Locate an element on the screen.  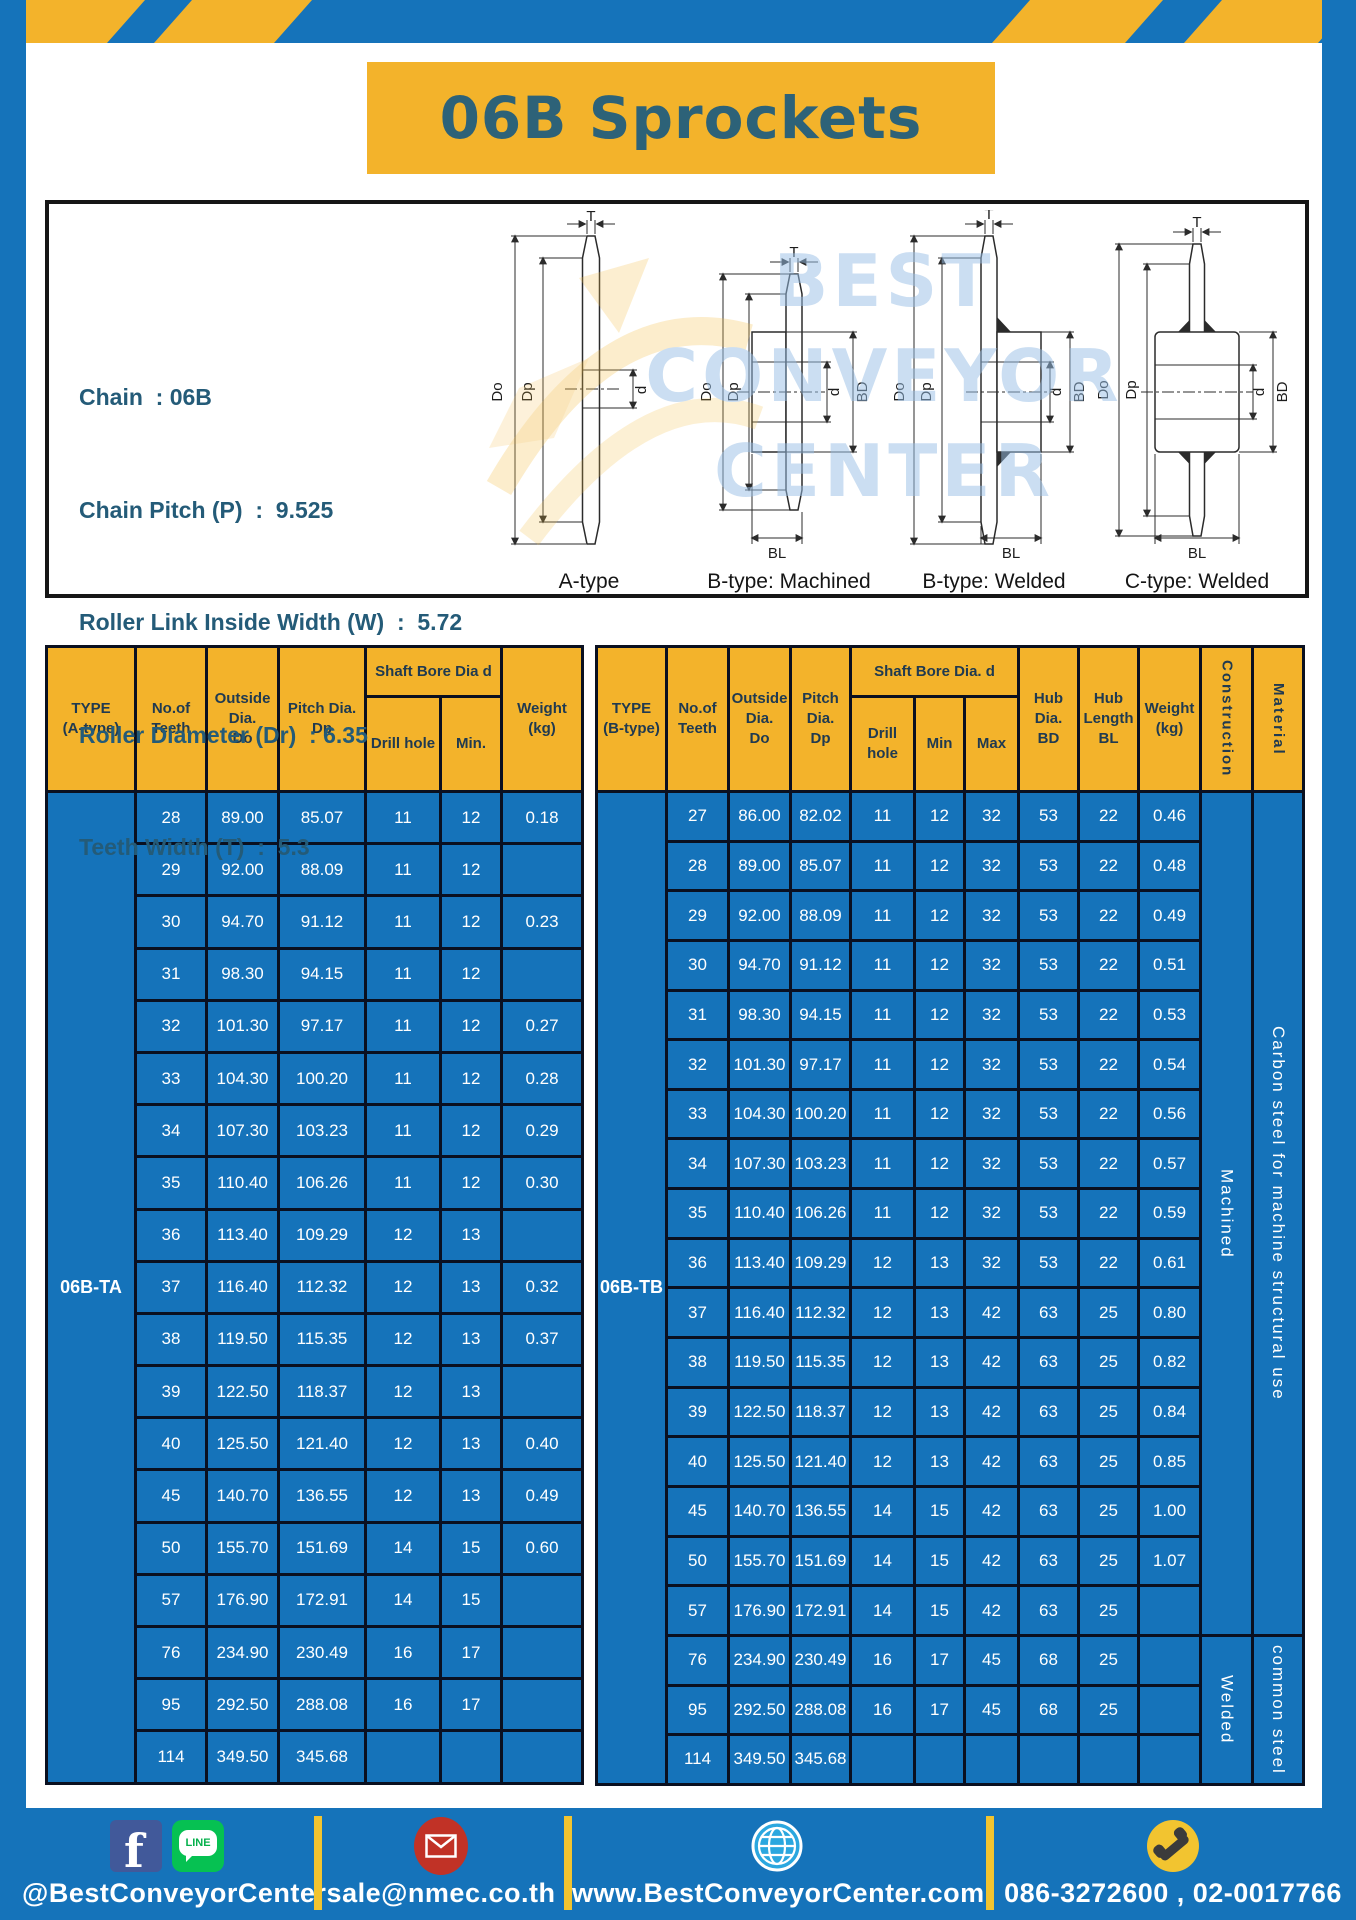
header-material: Material is located at coordinates (1278, 719).